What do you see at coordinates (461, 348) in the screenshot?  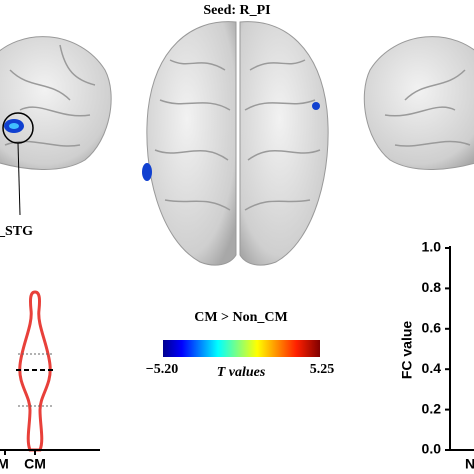 I see `fc-axis` at bounding box center [461, 348].